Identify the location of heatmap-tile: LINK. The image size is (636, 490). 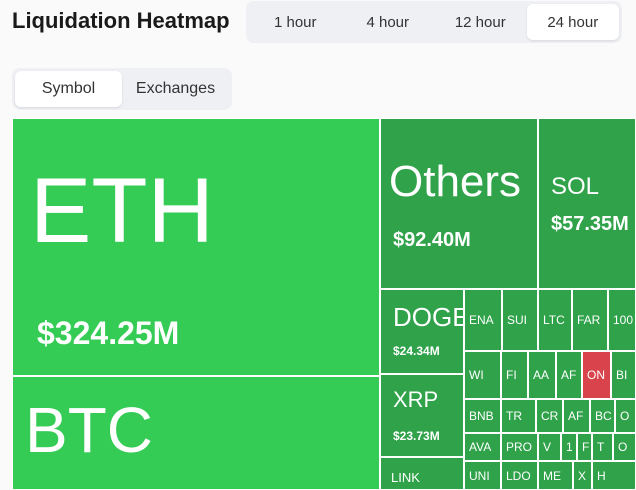
(422, 473).